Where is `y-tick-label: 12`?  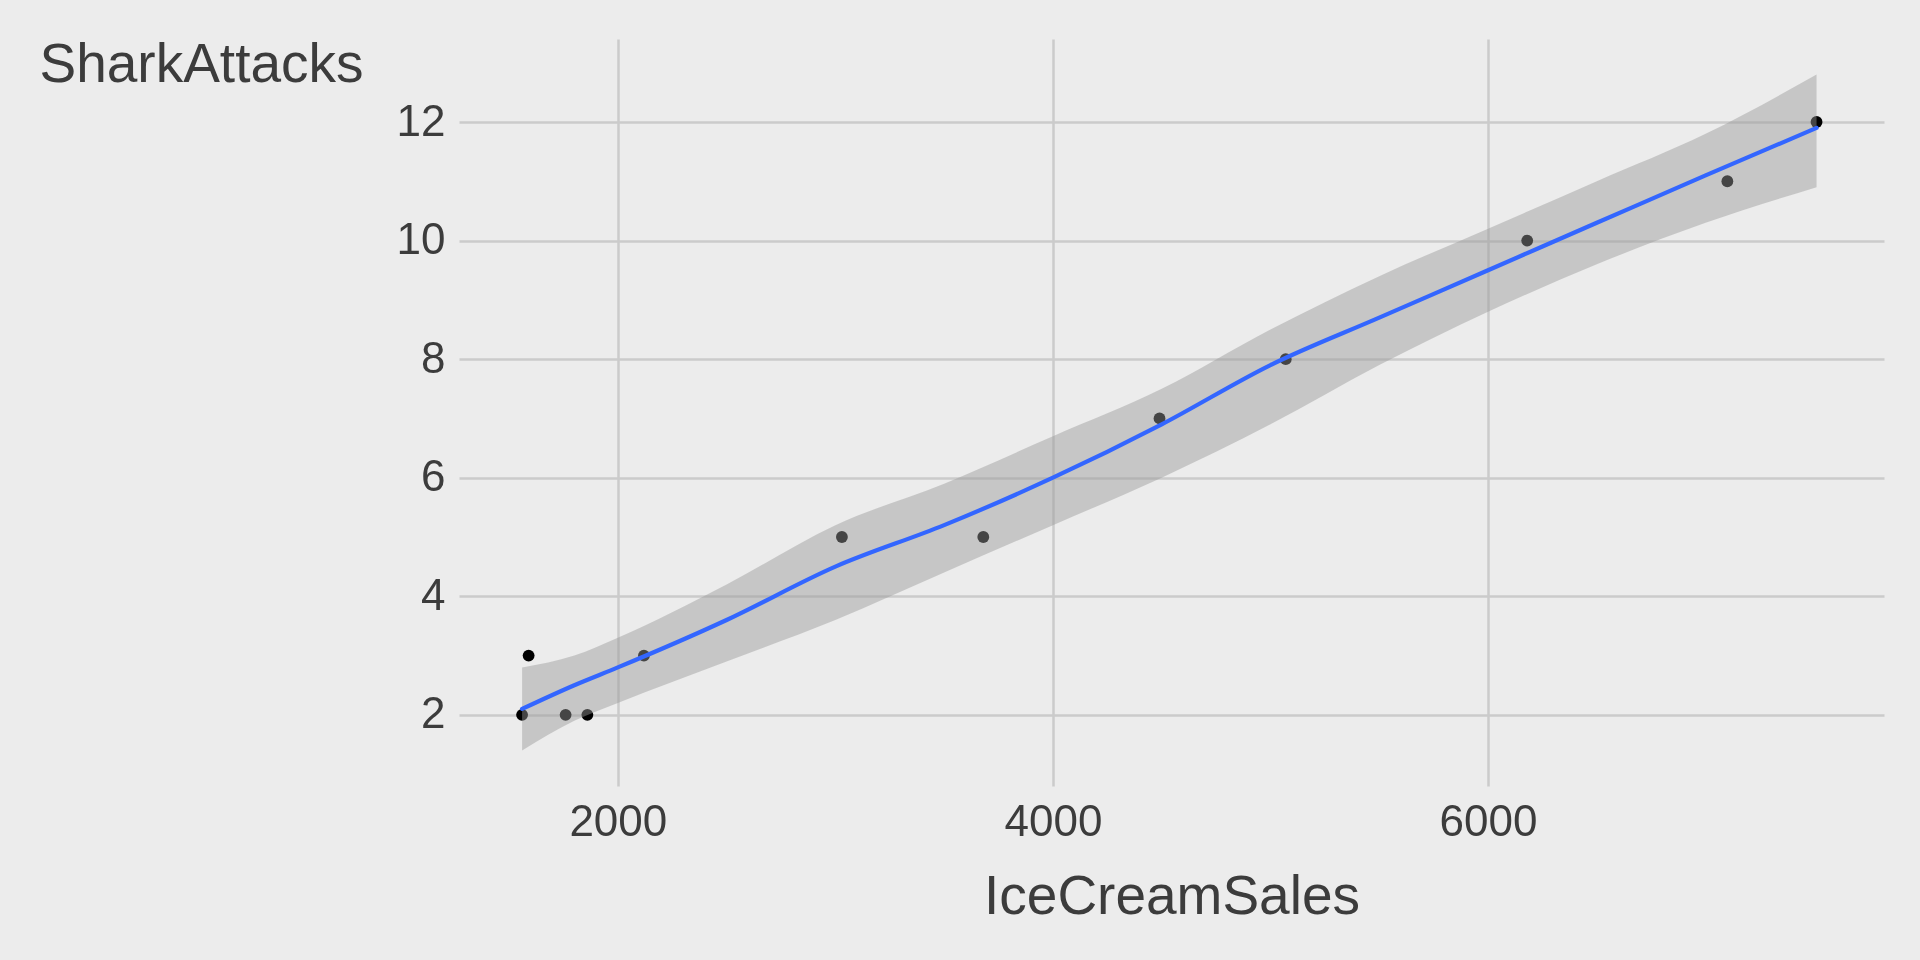
y-tick-label: 12 is located at coordinates (421, 120).